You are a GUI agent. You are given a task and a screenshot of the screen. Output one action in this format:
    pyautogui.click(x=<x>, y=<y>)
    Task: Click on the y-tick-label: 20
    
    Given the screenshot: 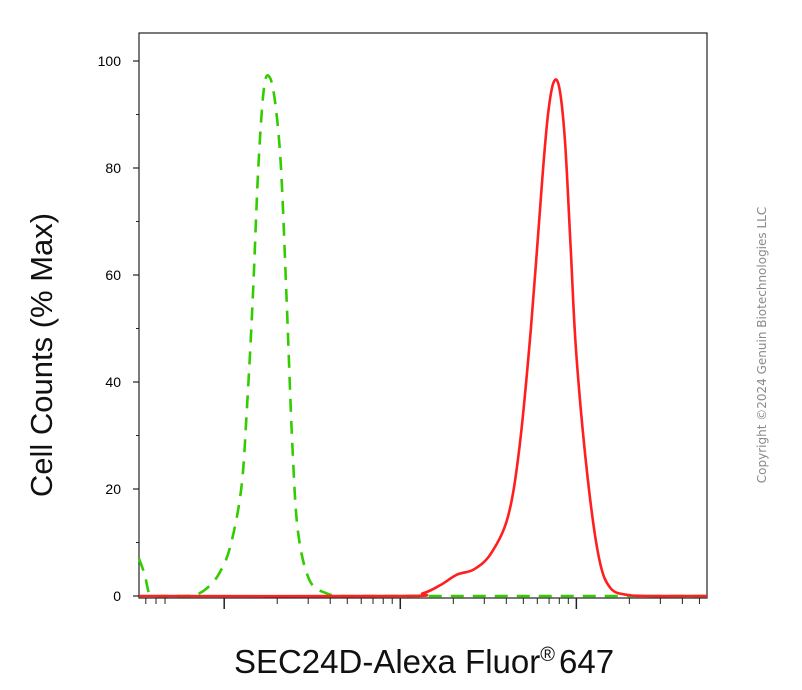 What is the action you would take?
    pyautogui.click(x=113, y=489)
    